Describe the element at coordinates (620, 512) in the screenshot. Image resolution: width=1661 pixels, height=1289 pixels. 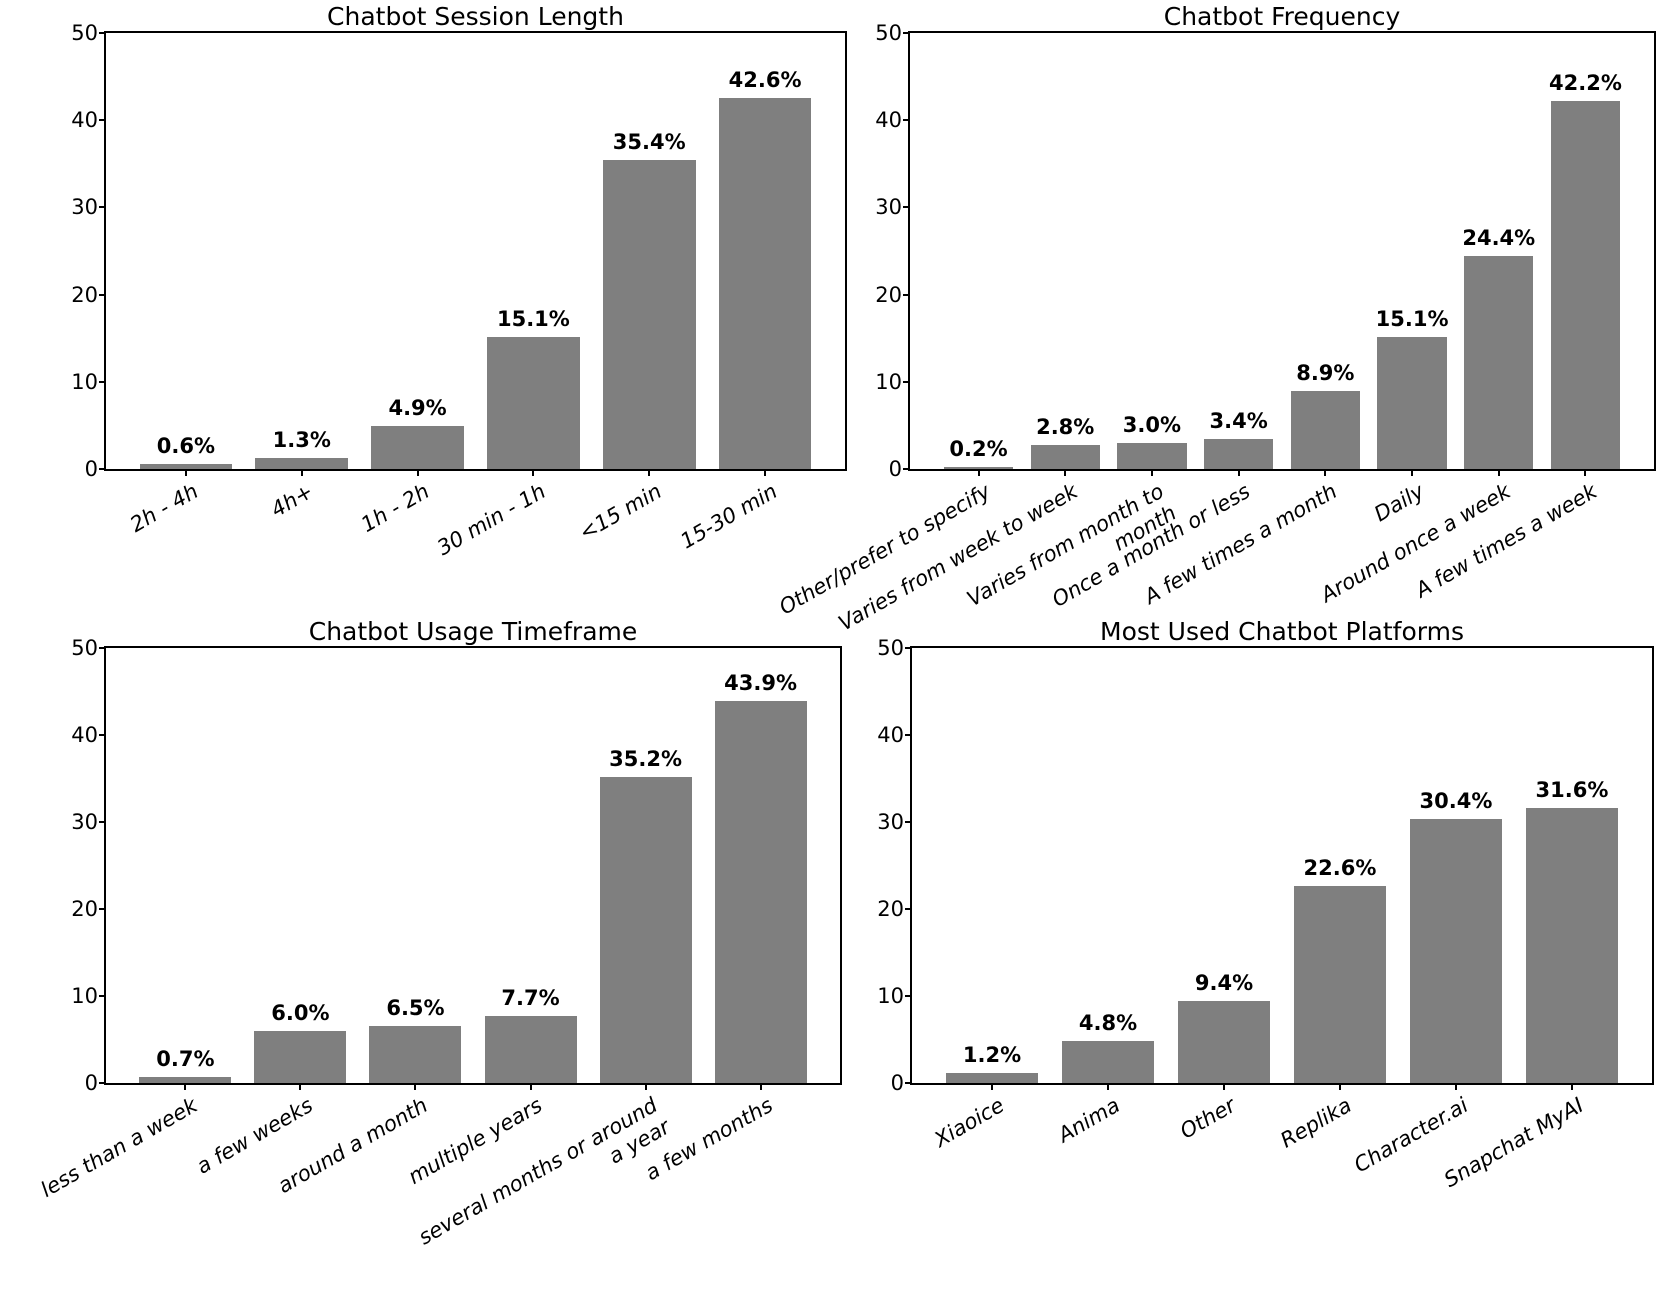
I see `x-tick-label: <15 min` at that location.